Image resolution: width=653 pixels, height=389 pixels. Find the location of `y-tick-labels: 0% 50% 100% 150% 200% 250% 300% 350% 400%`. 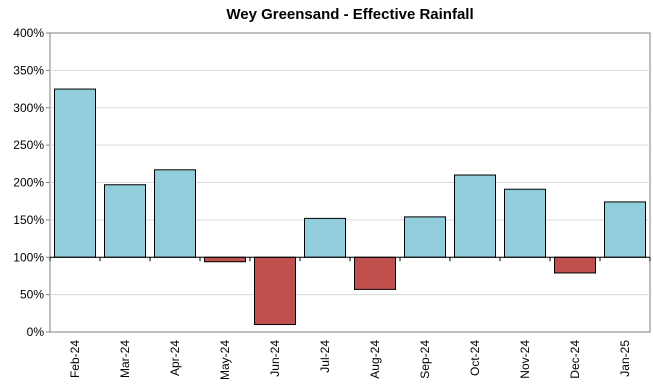

y-tick-labels: 0% 50% 100% 150% 200% 250% 300% 350% 400% is located at coordinates (28, 182).